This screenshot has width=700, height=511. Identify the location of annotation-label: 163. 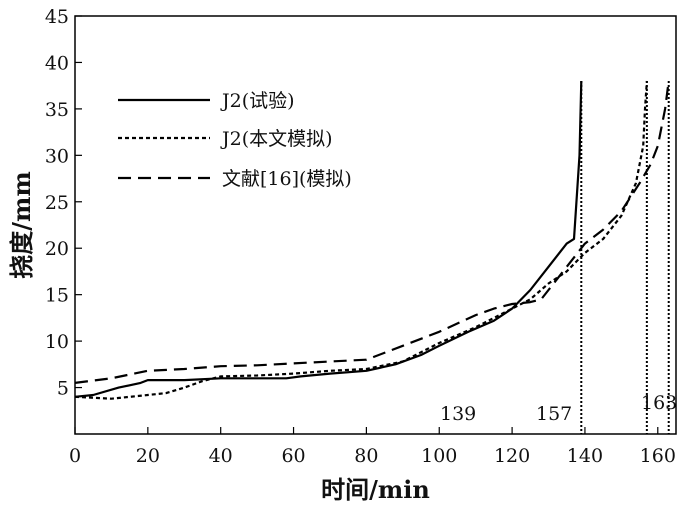
(659, 403).